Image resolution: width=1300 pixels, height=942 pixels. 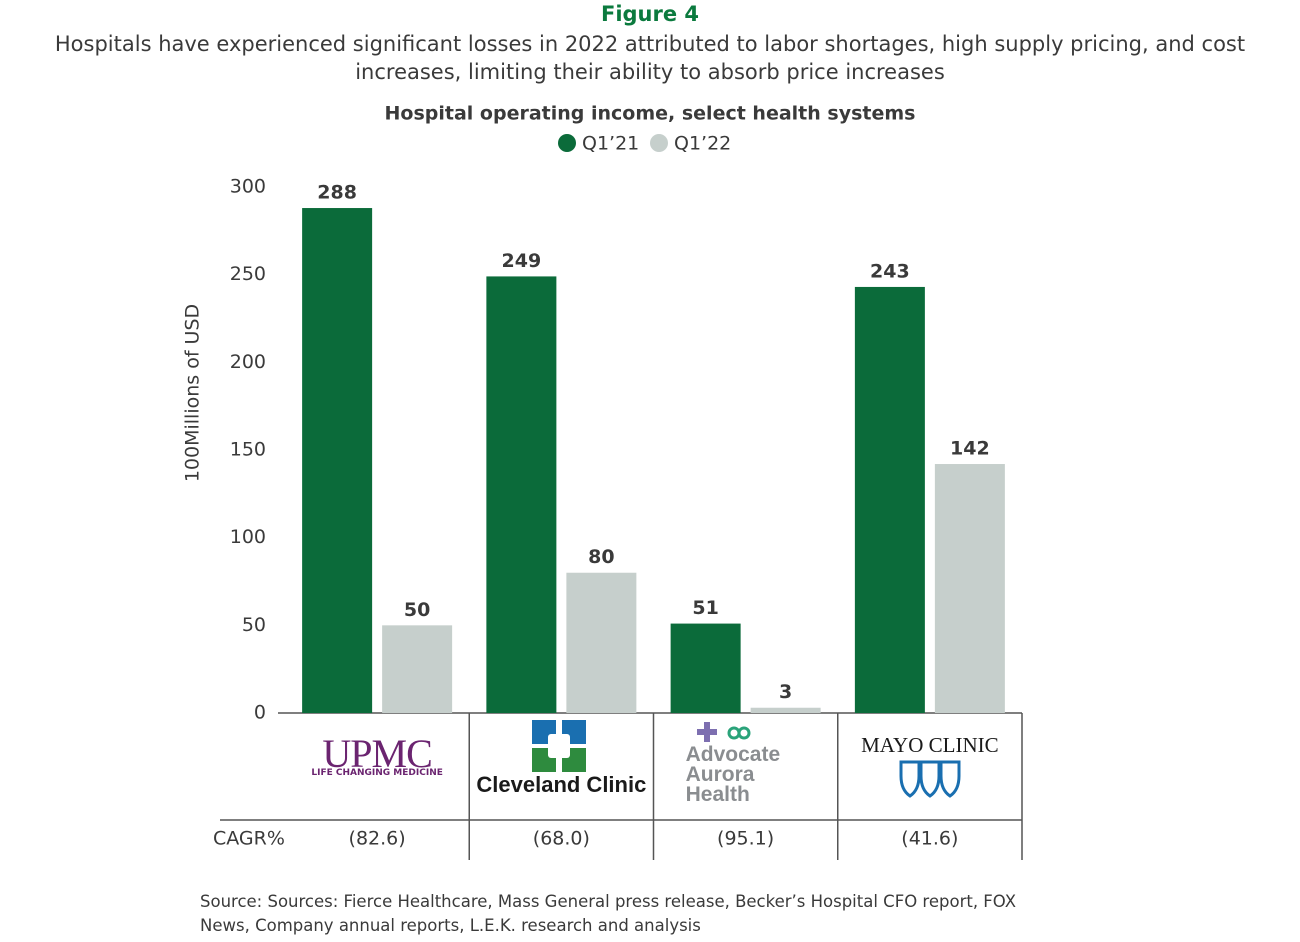 I want to click on cleveland-logo-mark, so click(x=559, y=746).